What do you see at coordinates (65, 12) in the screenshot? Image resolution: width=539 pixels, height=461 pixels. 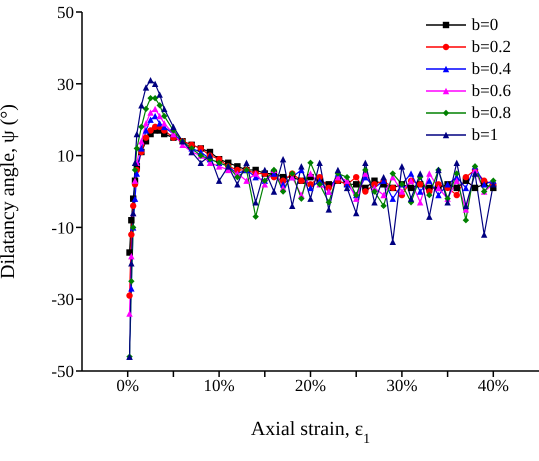 I see `y-tick-label: 50` at bounding box center [65, 12].